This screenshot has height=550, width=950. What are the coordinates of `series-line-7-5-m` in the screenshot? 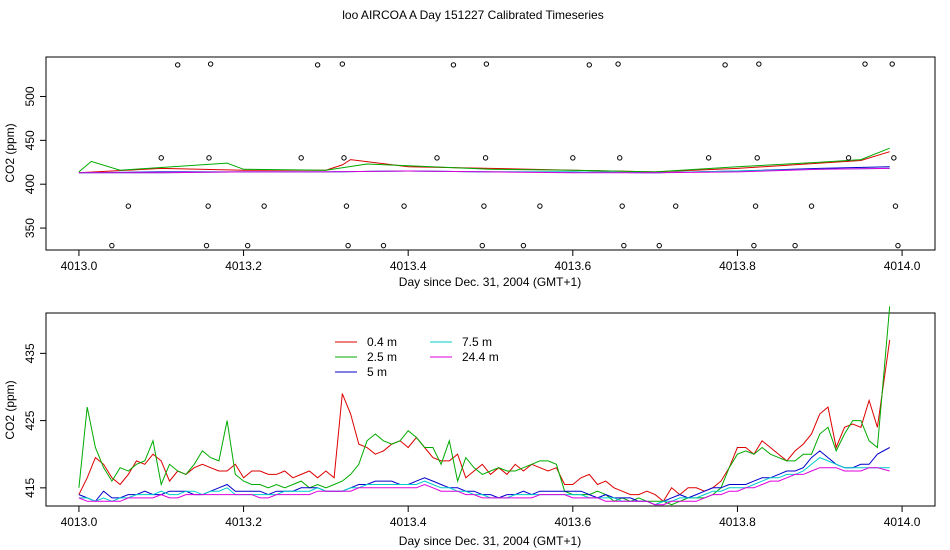 It's located at (484, 481).